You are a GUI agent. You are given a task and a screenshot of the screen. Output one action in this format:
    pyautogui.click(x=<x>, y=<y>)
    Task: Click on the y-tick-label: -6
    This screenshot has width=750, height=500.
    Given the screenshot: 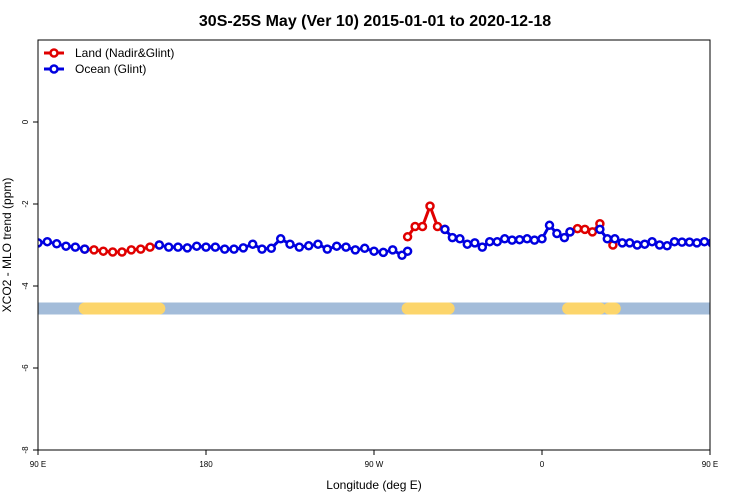 What is the action you would take?
    pyautogui.click(x=25, y=368)
    